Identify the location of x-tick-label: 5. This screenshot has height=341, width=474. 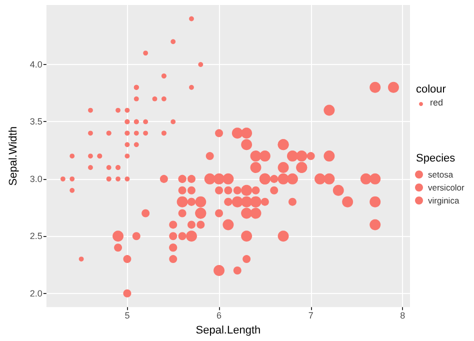
(127, 315).